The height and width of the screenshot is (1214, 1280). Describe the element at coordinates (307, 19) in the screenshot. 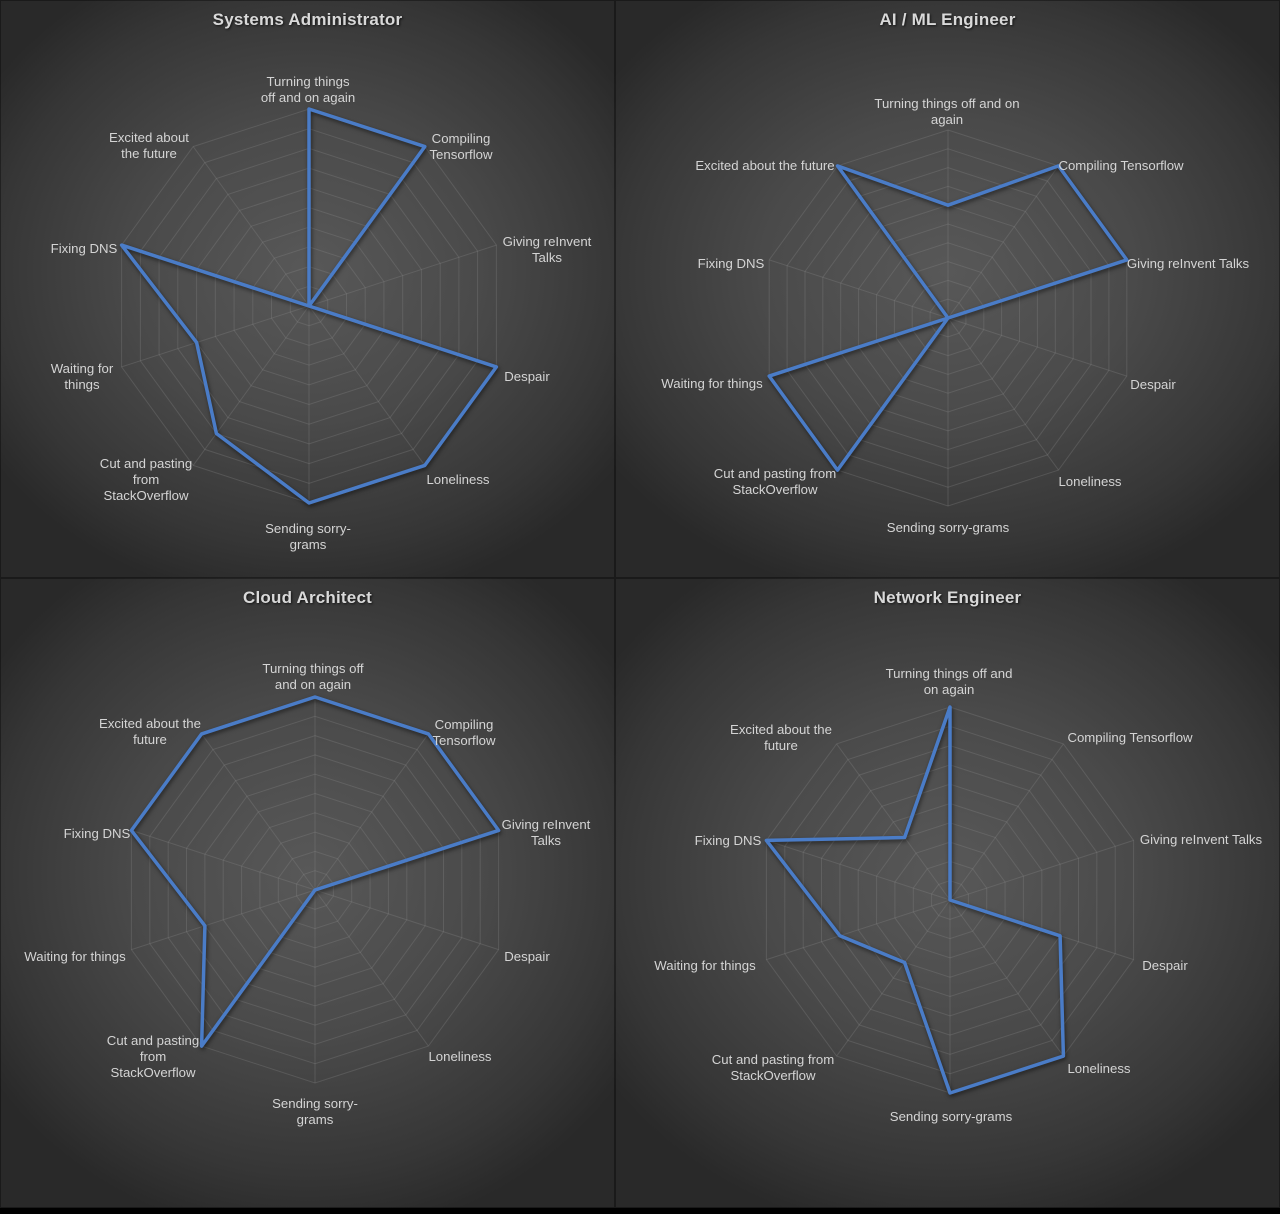

I see `chart-title: Systems Administrator` at that location.